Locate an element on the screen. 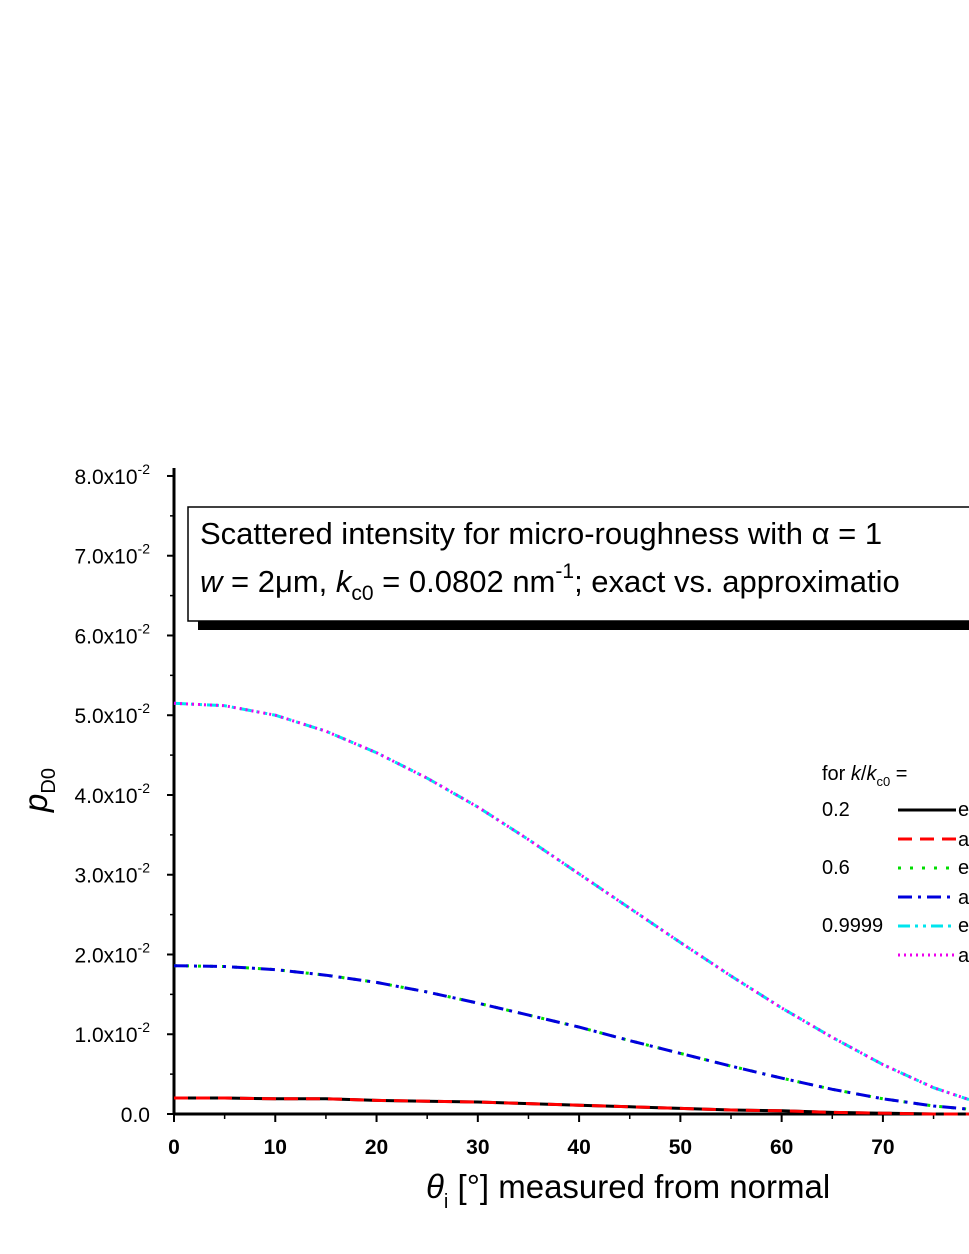 This screenshot has width=969, height=1254. x-ticks: 0 10 20 30 40 50 60 70 is located at coordinates (551, 1136).